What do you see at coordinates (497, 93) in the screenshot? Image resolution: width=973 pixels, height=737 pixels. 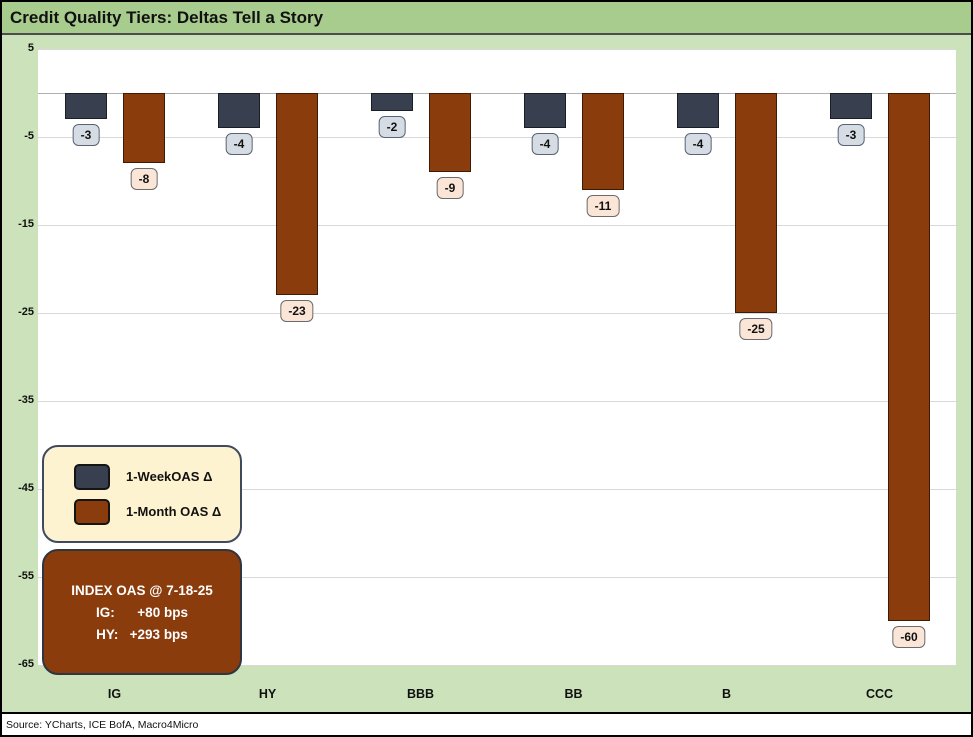 I see `zero-axis-line` at bounding box center [497, 93].